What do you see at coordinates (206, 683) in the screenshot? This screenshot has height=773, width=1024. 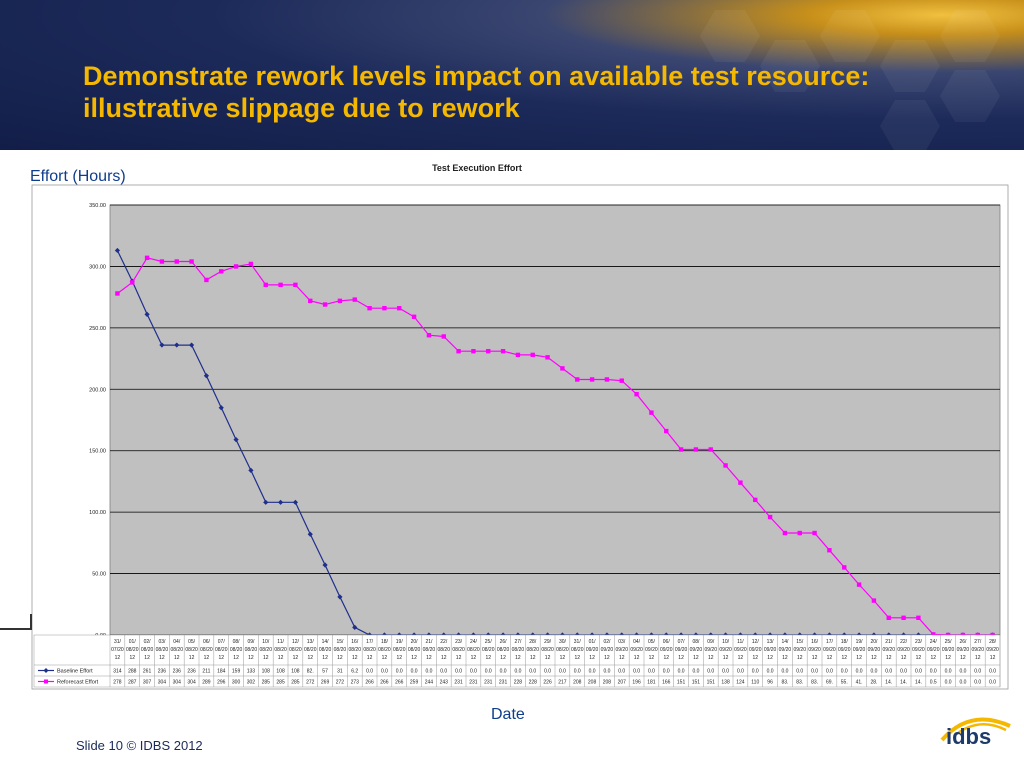 I see `table-cell: 289` at bounding box center [206, 683].